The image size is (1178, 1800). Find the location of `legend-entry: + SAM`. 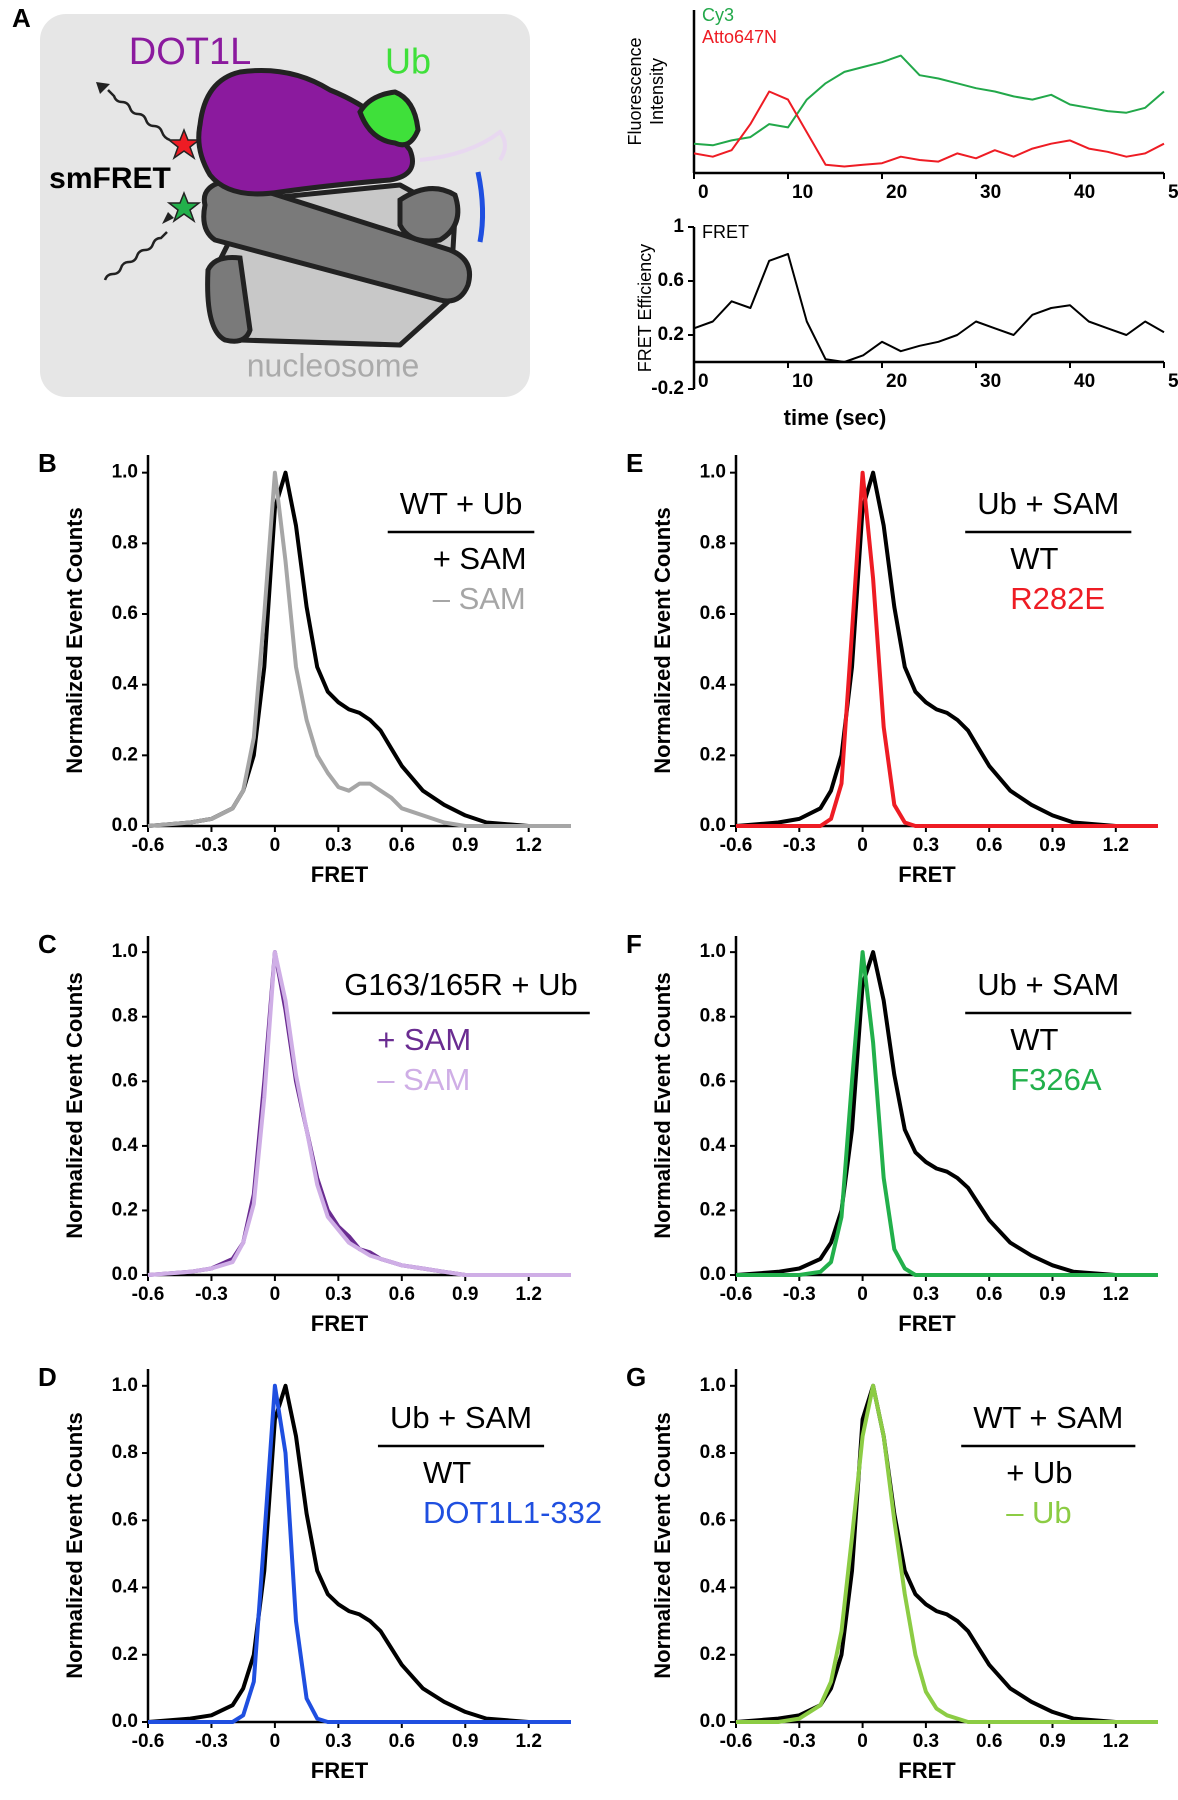

legend-entry: + SAM is located at coordinates (480, 558).